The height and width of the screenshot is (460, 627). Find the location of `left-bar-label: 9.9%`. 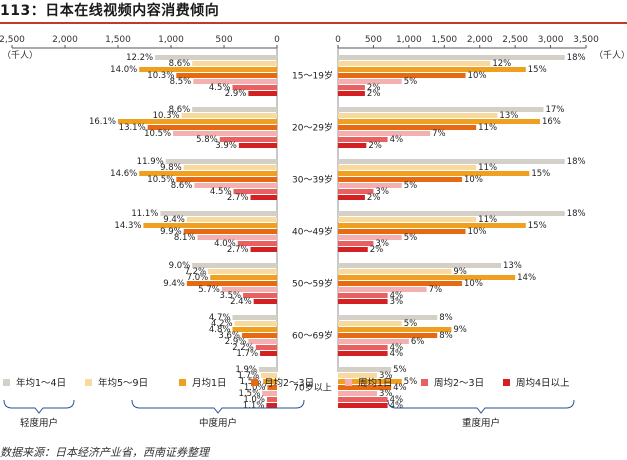

left-bar-label: 9.9% is located at coordinates (171, 232).